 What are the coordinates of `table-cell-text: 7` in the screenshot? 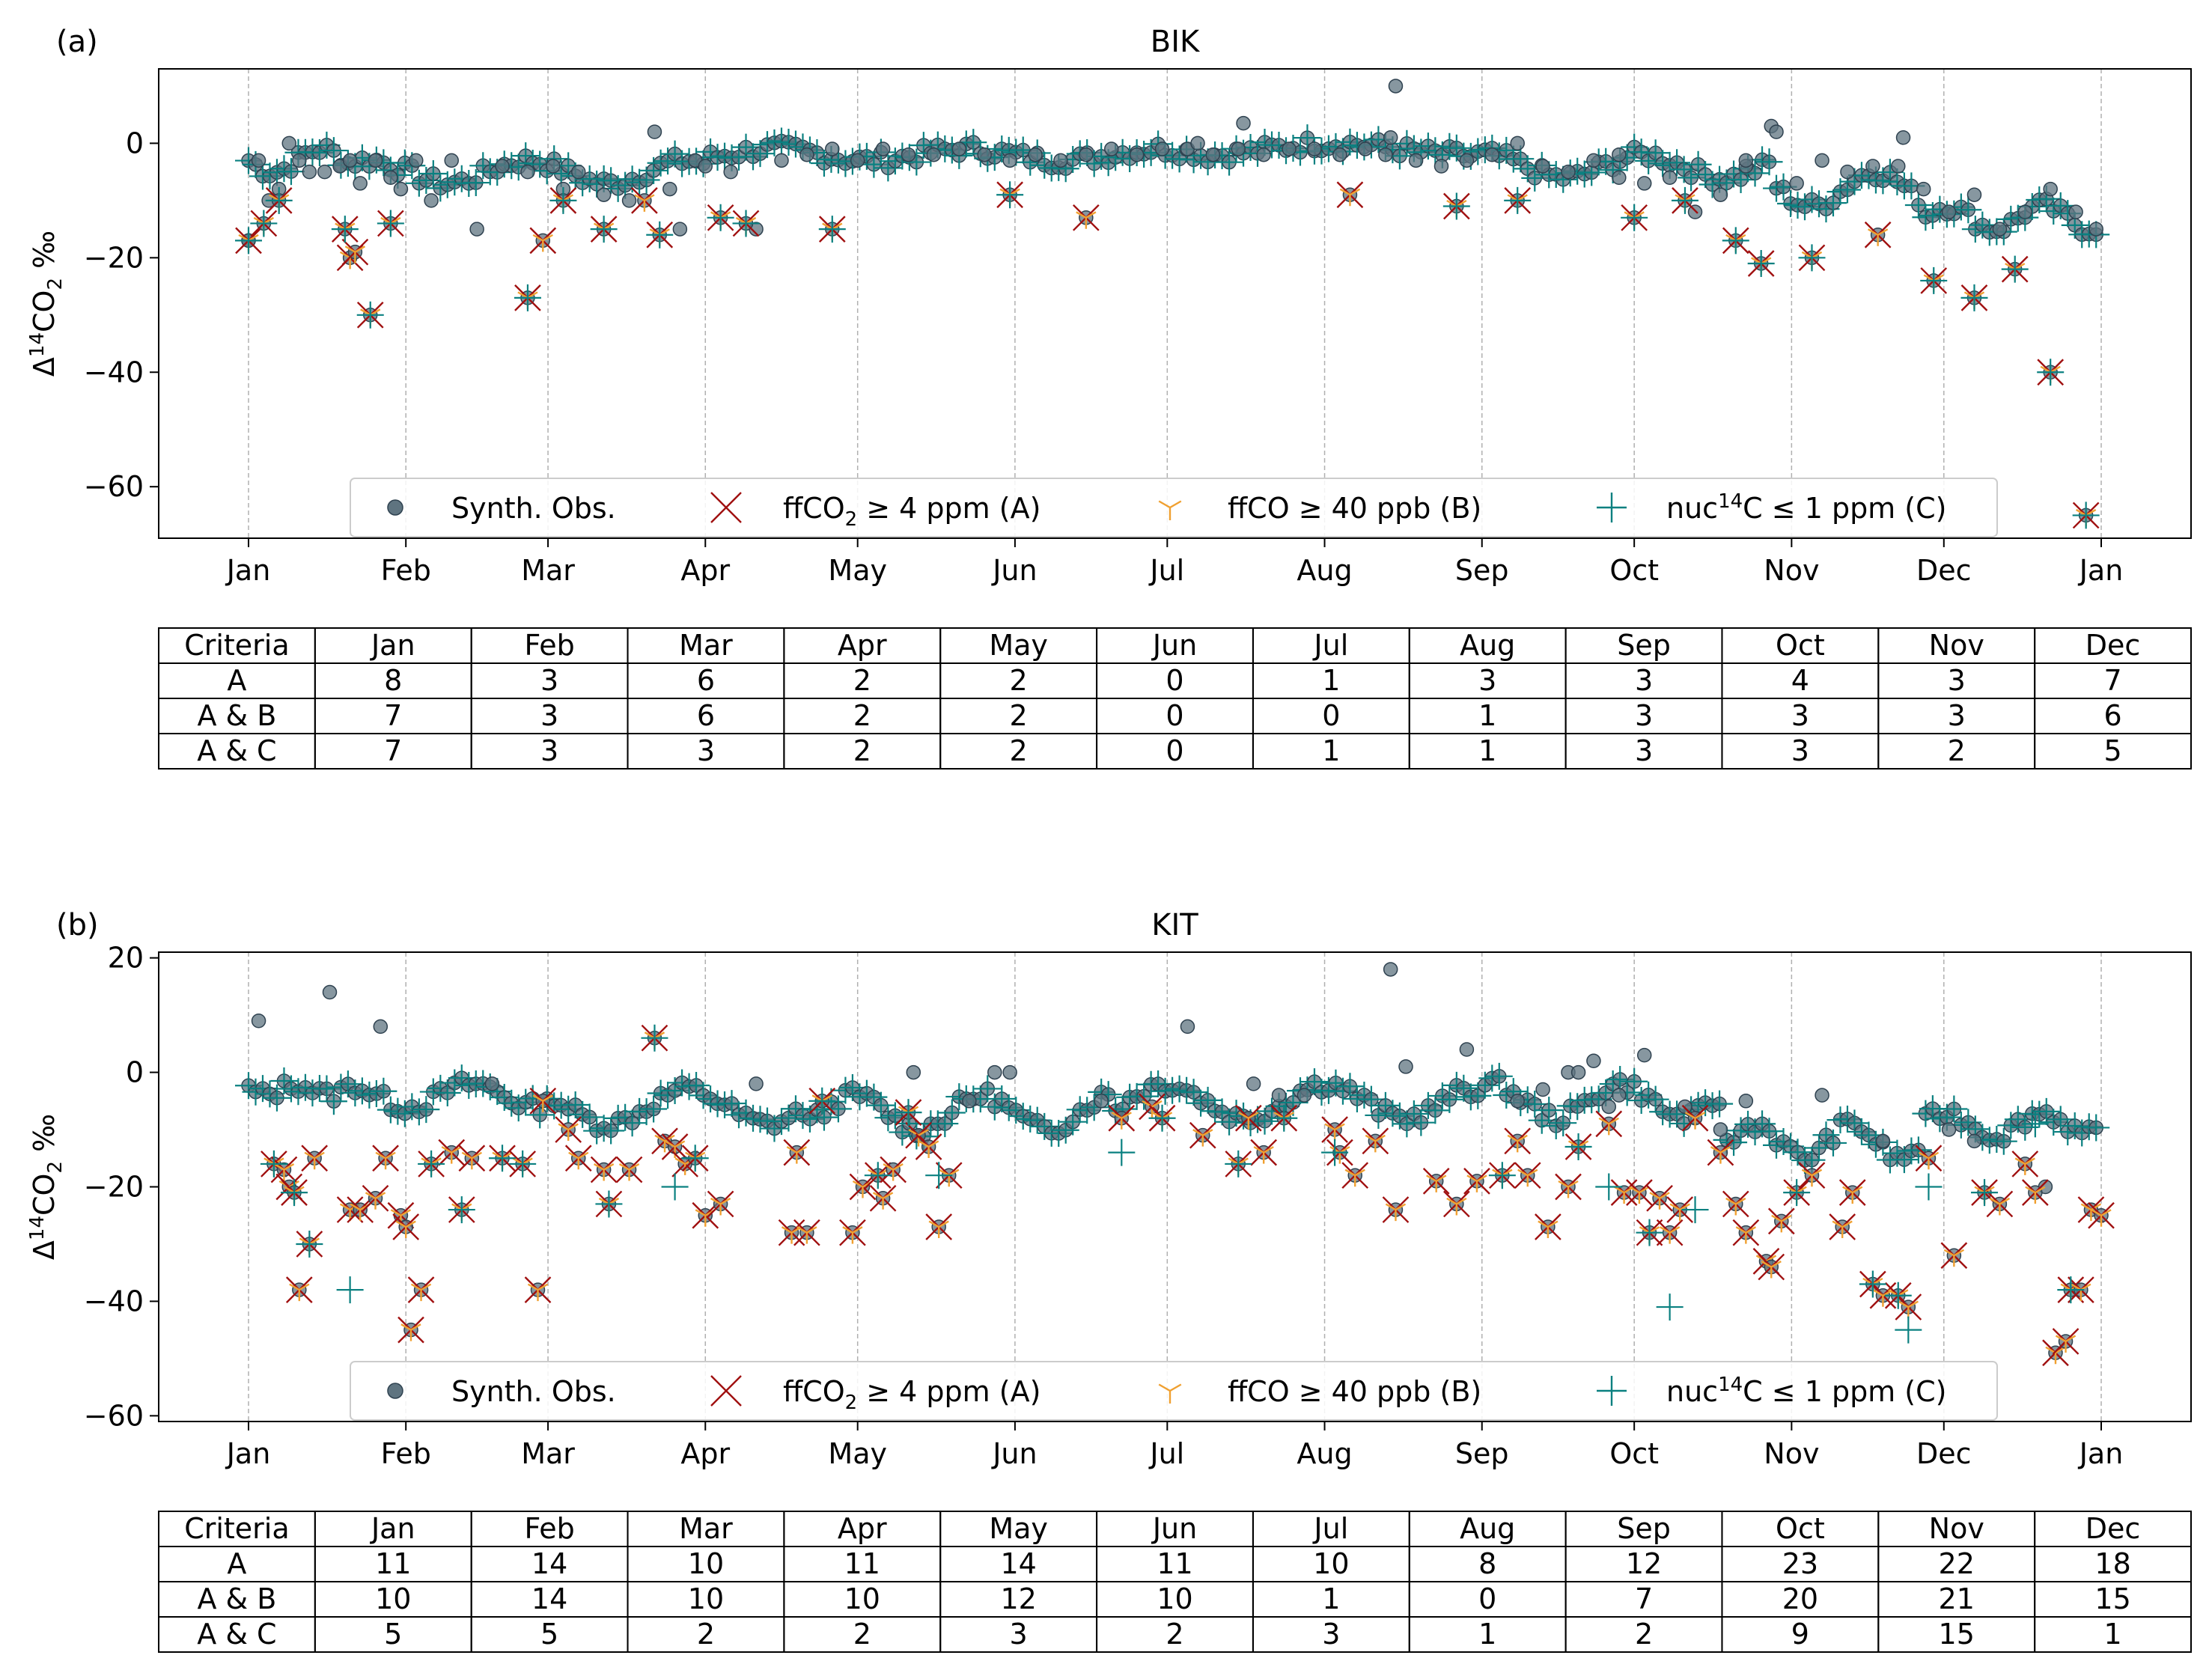 It's located at (393, 750).